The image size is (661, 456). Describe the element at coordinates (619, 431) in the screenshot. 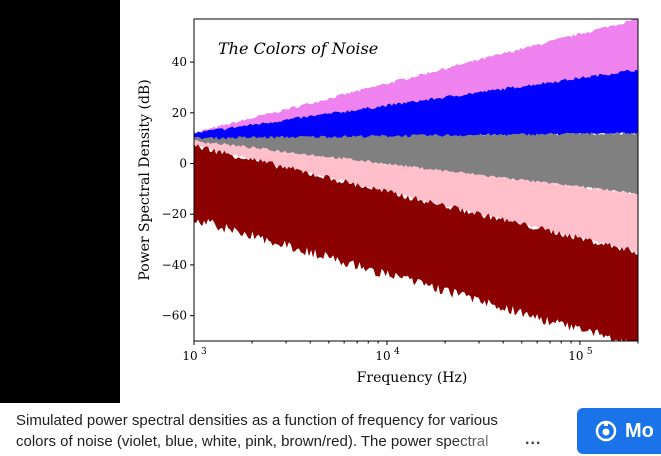

I see `more-button: Mo` at that location.